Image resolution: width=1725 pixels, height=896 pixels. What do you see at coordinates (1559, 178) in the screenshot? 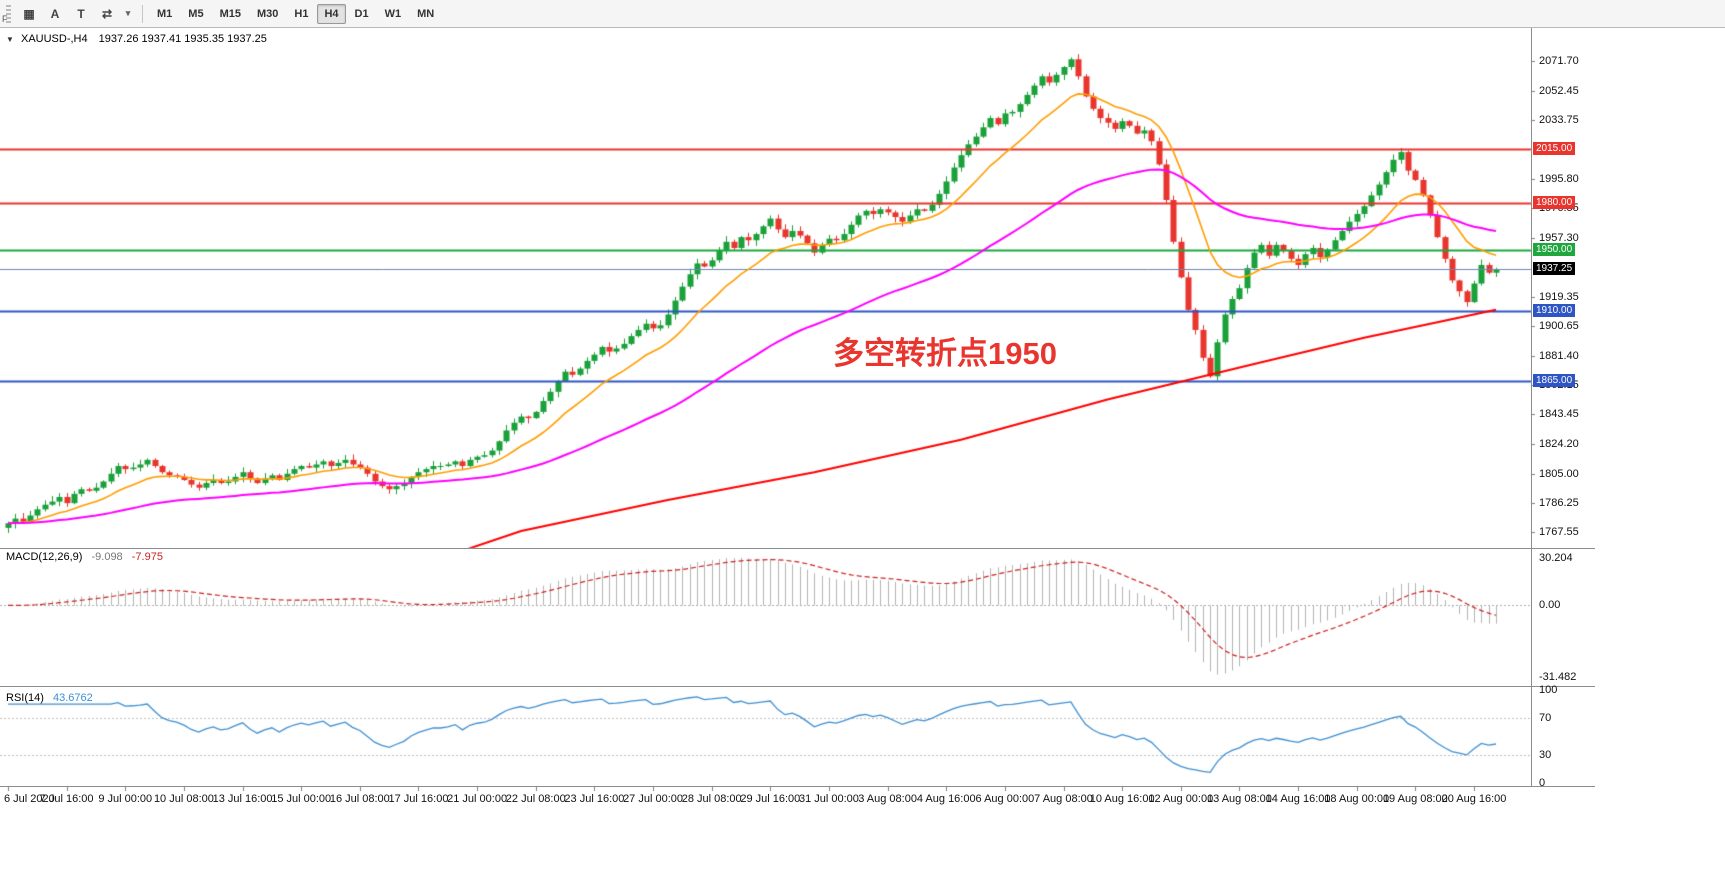
I see `price-tick-label: 1995.80` at bounding box center [1559, 178].